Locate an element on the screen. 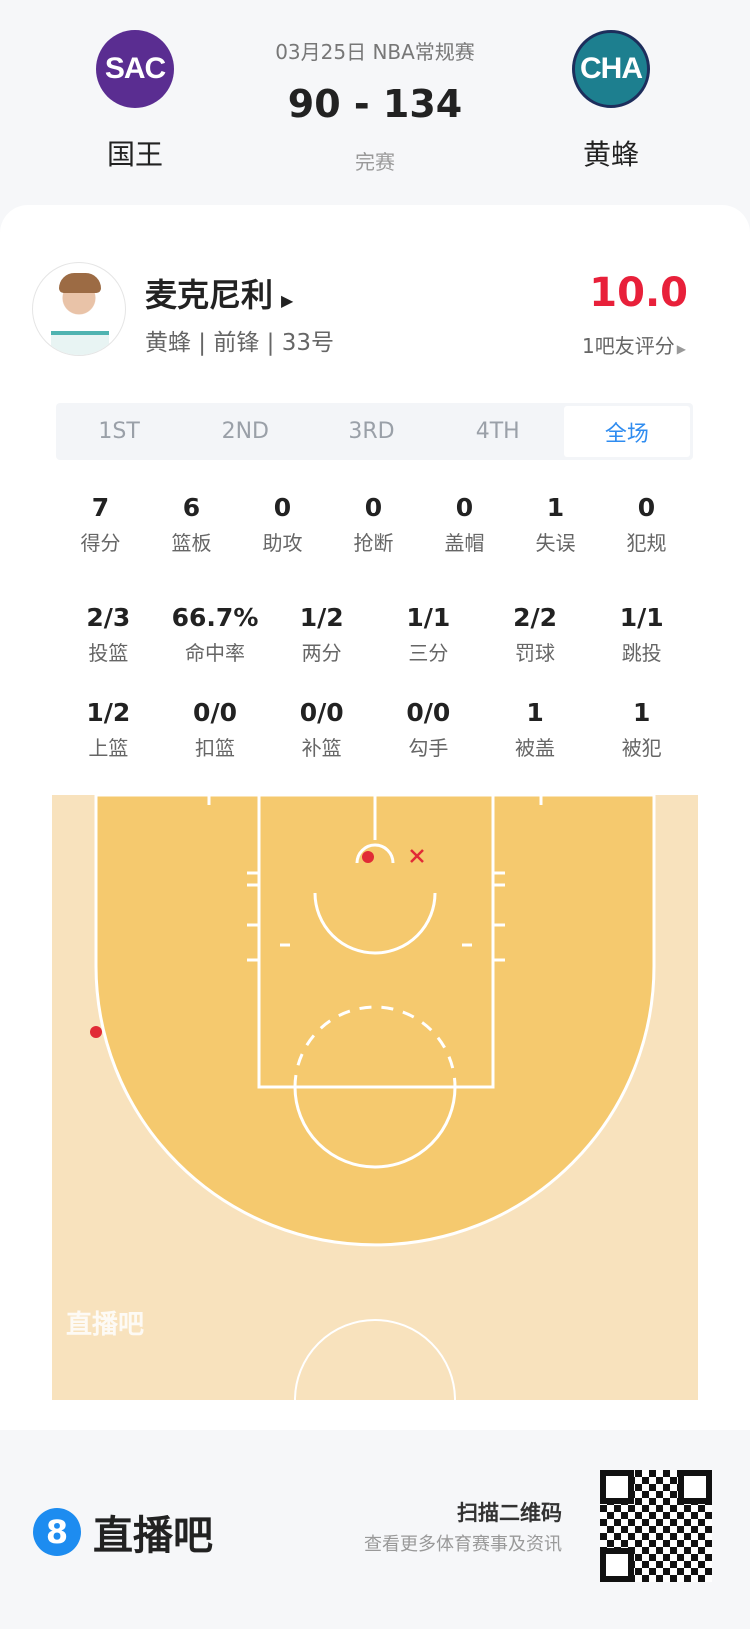 The height and width of the screenshot is (1629, 750). stat-rebounds: 6 篮板 is located at coordinates (191, 524).